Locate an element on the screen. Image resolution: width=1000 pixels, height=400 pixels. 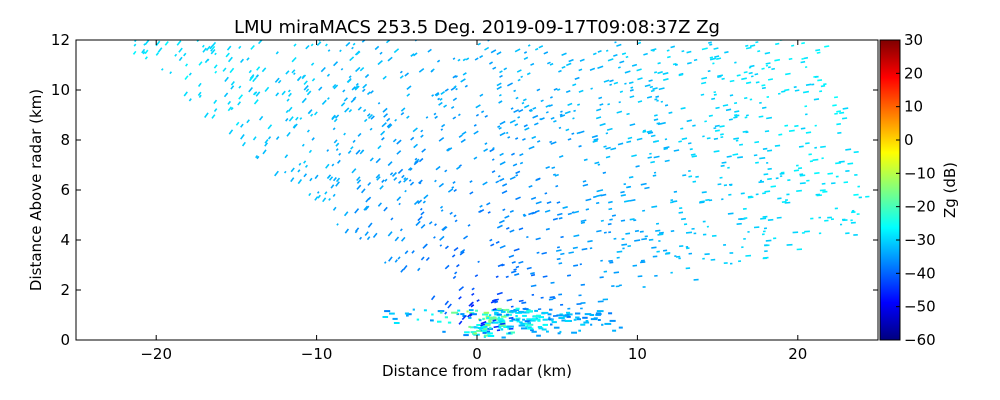
colorbar-tick-label: −40 is located at coordinates (920, 273).